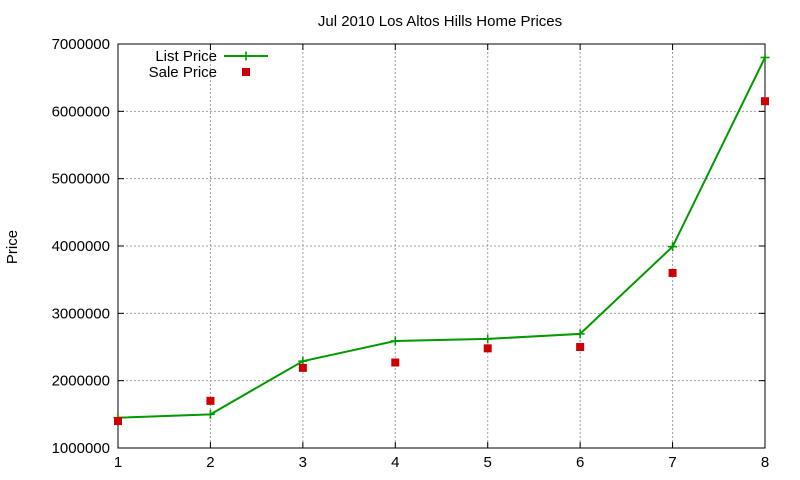  What do you see at coordinates (183, 72) in the screenshot?
I see `legend-label: Sale Price` at bounding box center [183, 72].